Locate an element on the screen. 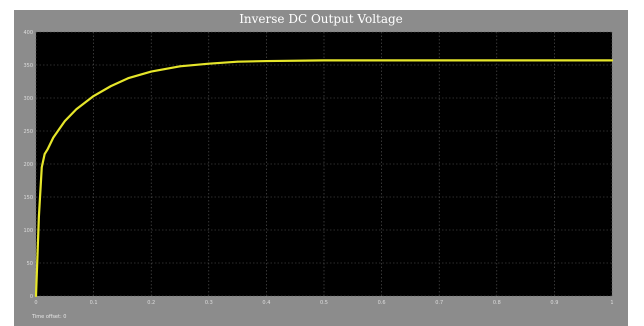 The width and height of the screenshot is (644, 326). y-tick-label: 250 is located at coordinates (28, 132).